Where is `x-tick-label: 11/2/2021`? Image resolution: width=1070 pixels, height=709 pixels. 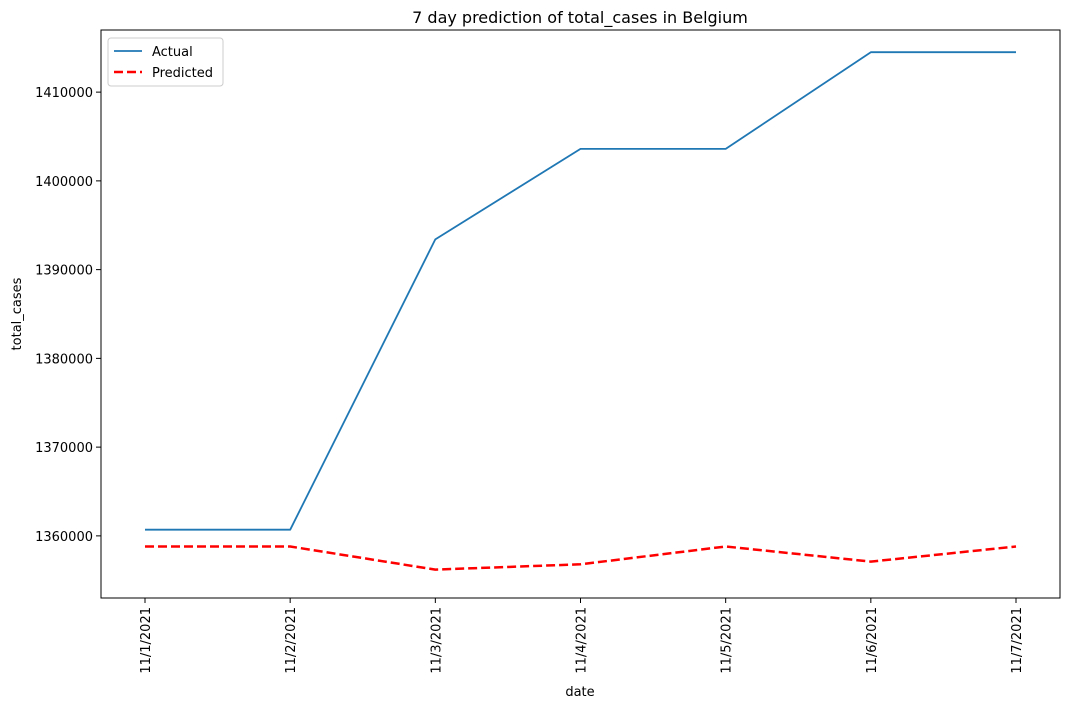 x-tick-label: 11/2/2021 is located at coordinates (291, 640).